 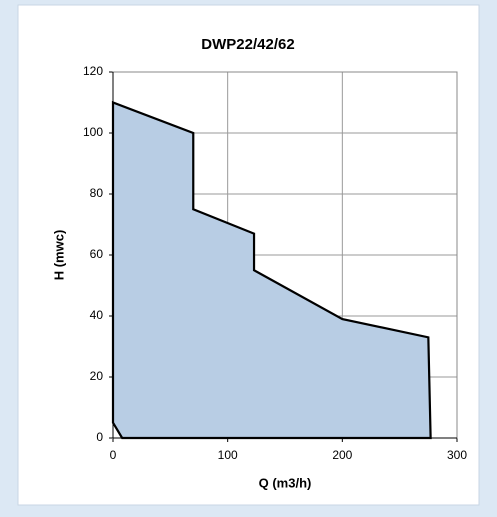 I want to click on x-tick-label: 100, so click(x=228, y=455).